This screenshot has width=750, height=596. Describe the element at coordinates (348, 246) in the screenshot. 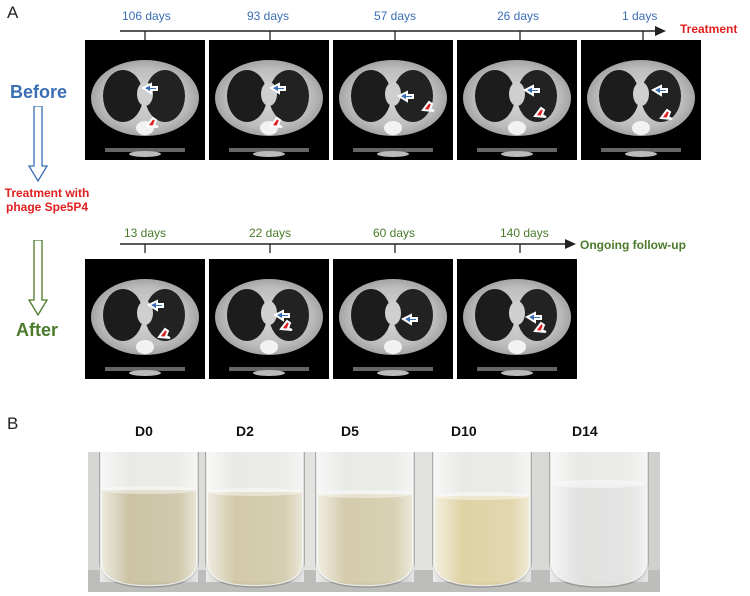

I see `bottom-timeline-axis` at that location.